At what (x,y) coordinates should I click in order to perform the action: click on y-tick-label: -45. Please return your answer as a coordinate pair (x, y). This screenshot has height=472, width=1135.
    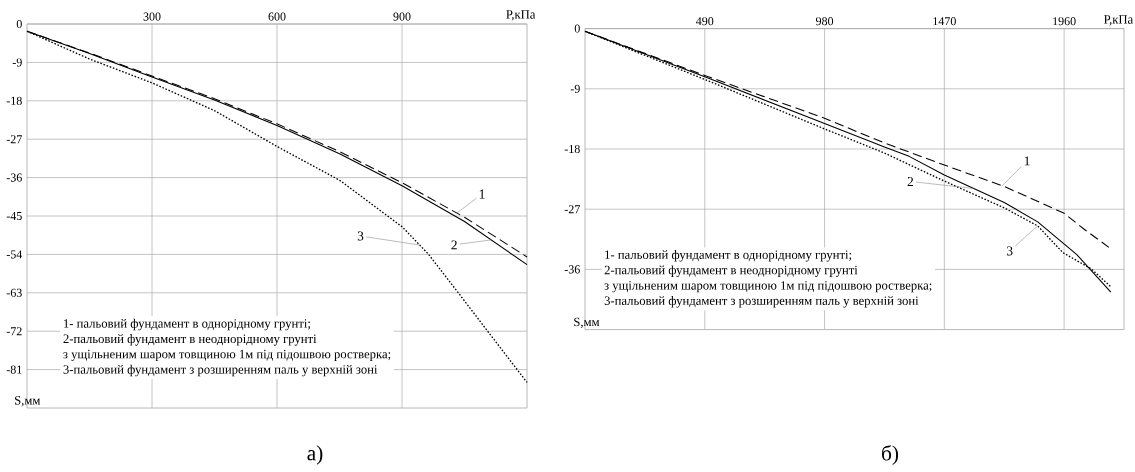
    Looking at the image, I should click on (14, 216).